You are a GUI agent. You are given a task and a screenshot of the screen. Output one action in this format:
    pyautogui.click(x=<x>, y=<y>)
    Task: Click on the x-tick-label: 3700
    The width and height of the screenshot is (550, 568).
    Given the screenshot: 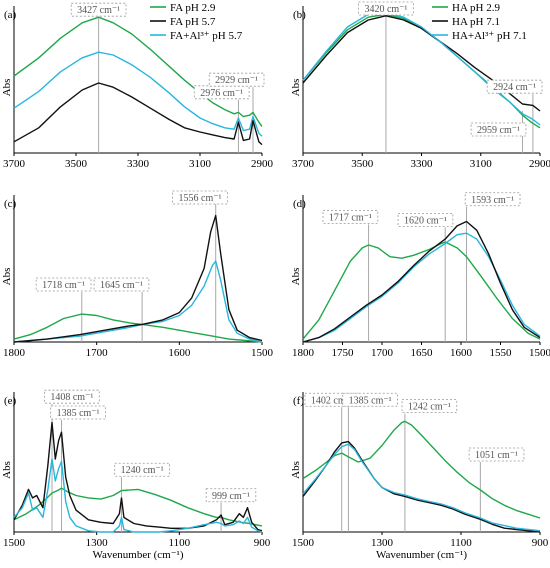 What is the action you would take?
    pyautogui.click(x=303, y=164)
    